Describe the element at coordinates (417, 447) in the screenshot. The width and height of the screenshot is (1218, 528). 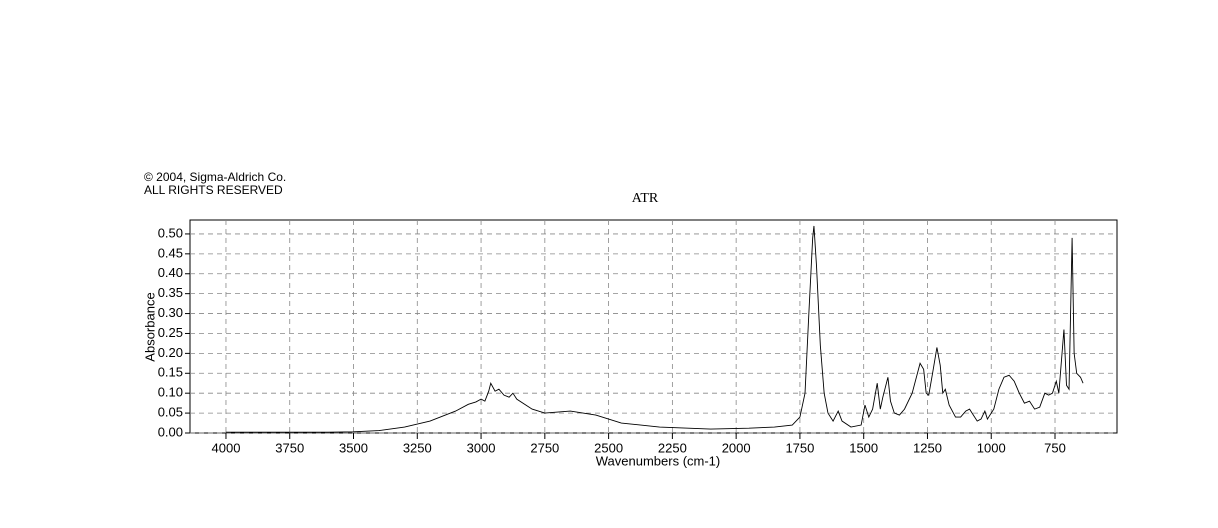
I see `x-tick-label: 3250` at that location.